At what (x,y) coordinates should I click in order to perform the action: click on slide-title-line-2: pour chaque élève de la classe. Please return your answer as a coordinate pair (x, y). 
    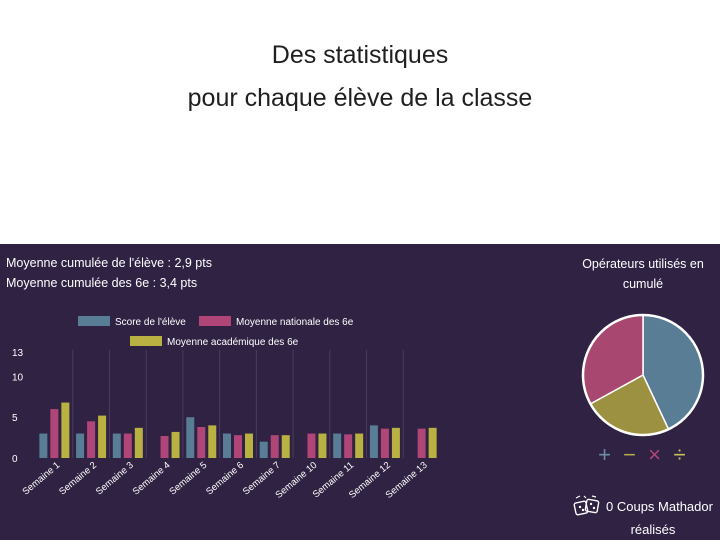
    Looking at the image, I should click on (360, 98).